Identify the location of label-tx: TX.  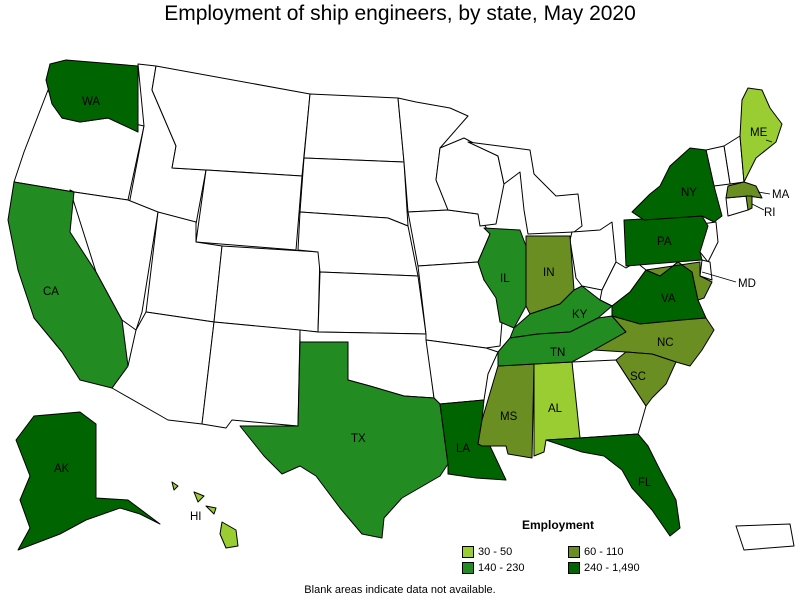
(358, 439).